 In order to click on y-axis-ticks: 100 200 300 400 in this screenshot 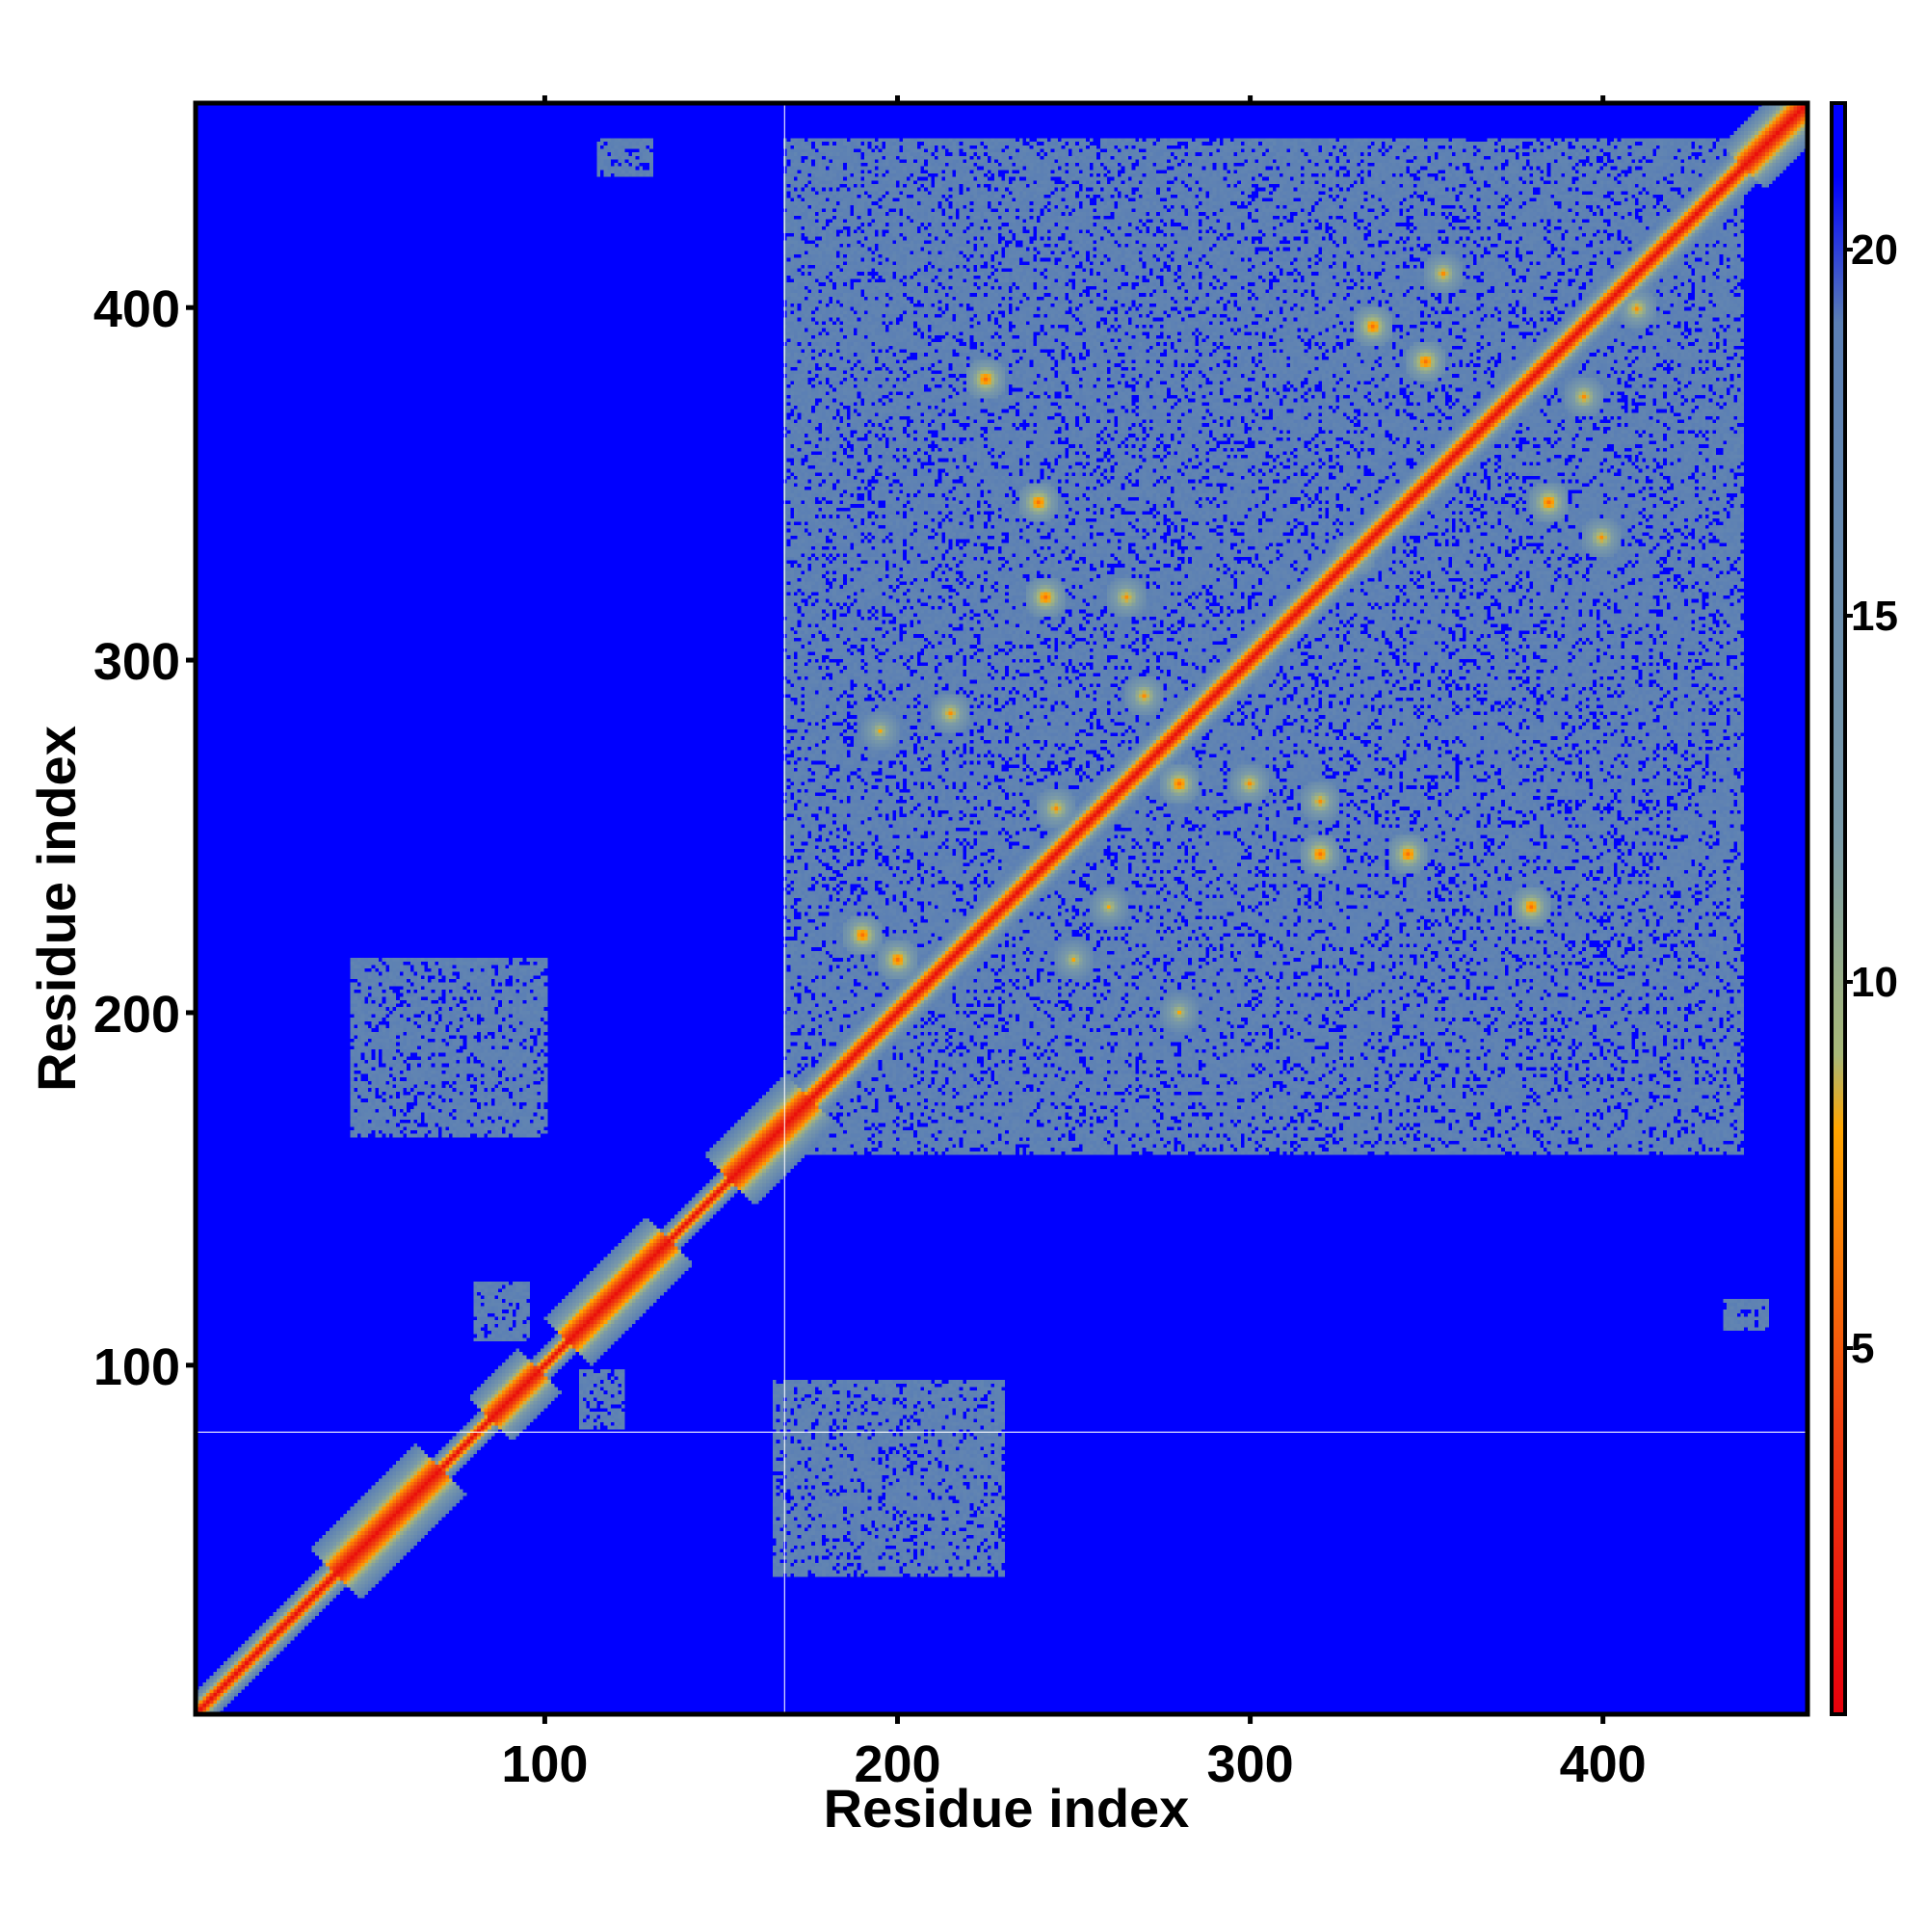, I will do `click(144, 838)`.